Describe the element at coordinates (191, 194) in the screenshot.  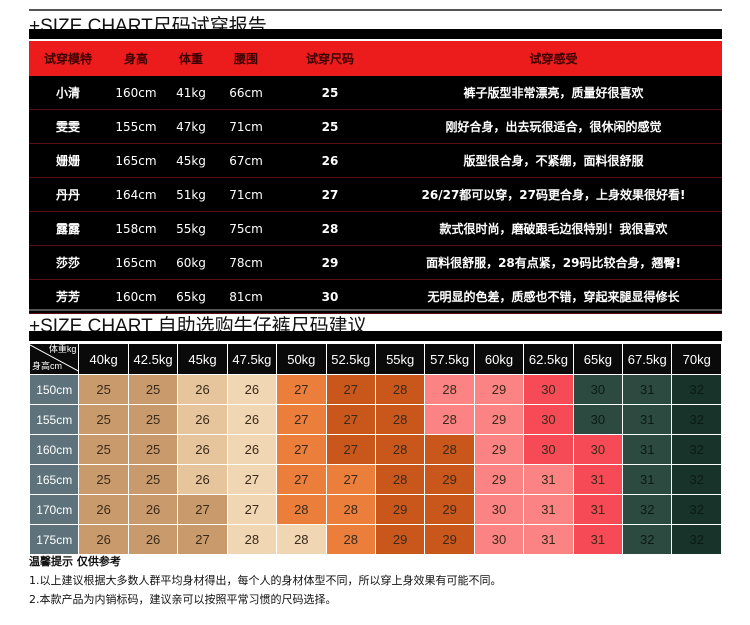
I see `table-cell: 51kg` at that location.